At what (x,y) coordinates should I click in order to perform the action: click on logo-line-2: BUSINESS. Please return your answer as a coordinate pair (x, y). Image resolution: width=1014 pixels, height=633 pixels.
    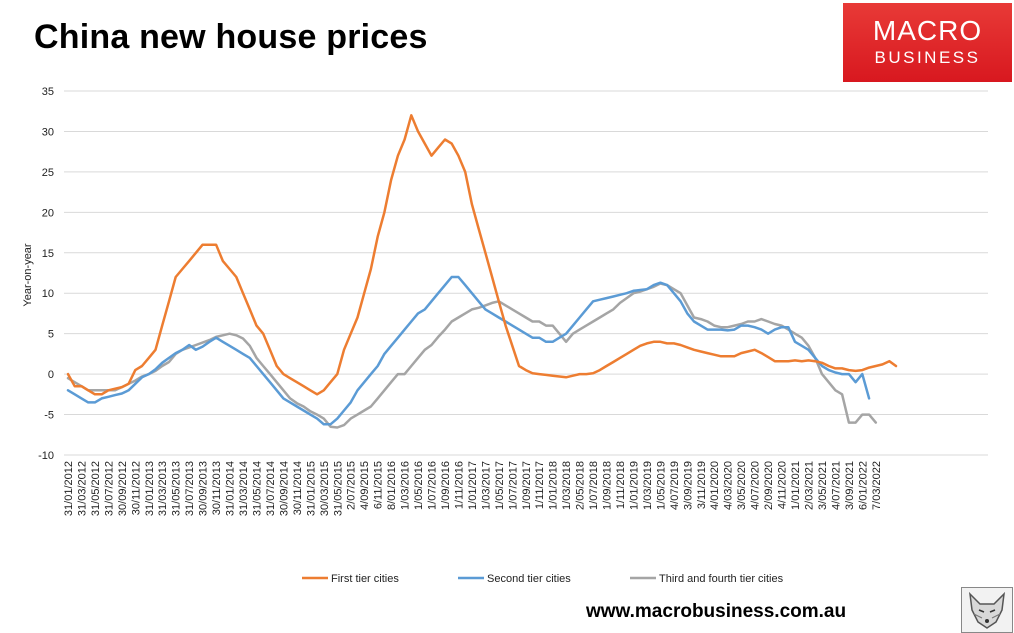
    Looking at the image, I should click on (927, 57).